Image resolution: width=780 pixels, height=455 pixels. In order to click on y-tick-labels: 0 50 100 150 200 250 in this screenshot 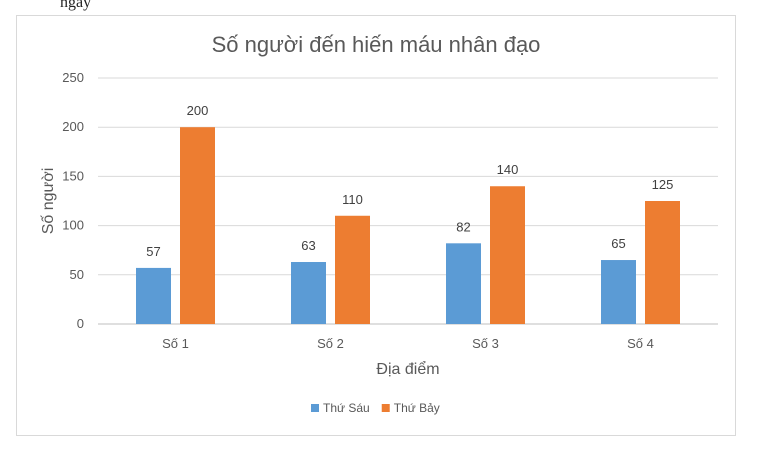, I will do `click(73, 200)`.